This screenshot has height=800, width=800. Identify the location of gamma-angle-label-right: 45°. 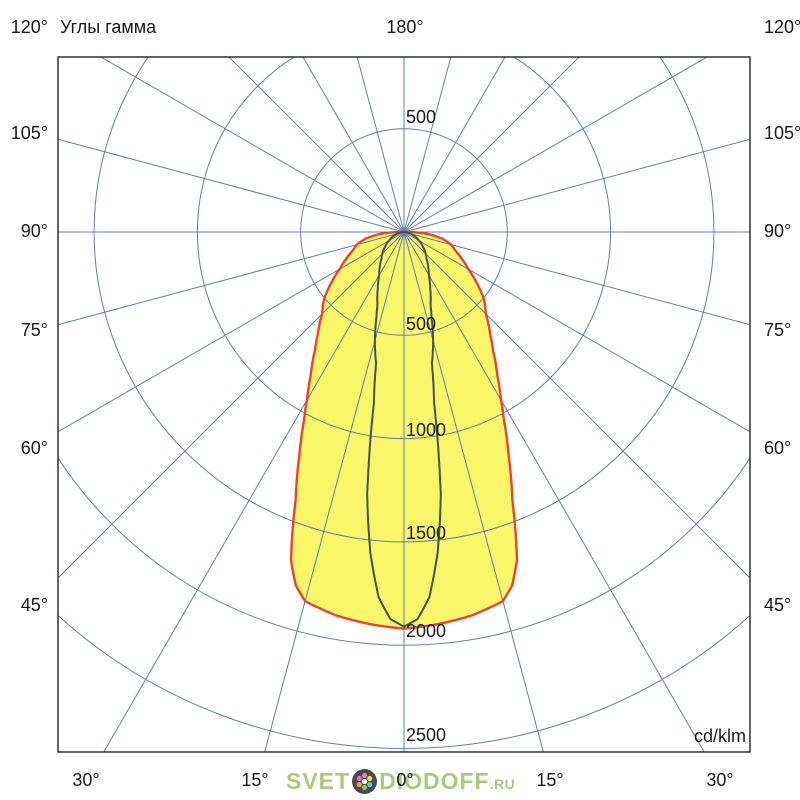
(778, 605).